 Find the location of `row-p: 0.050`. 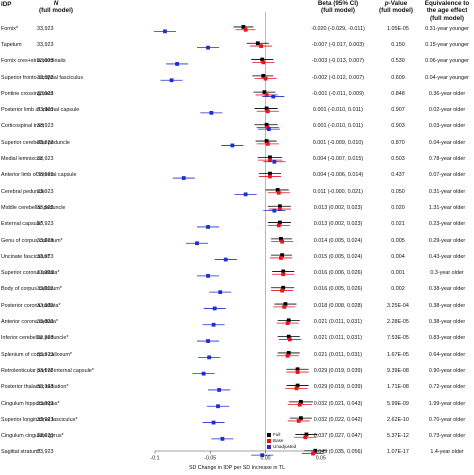

row-p: 0.050 is located at coordinates (398, 191).